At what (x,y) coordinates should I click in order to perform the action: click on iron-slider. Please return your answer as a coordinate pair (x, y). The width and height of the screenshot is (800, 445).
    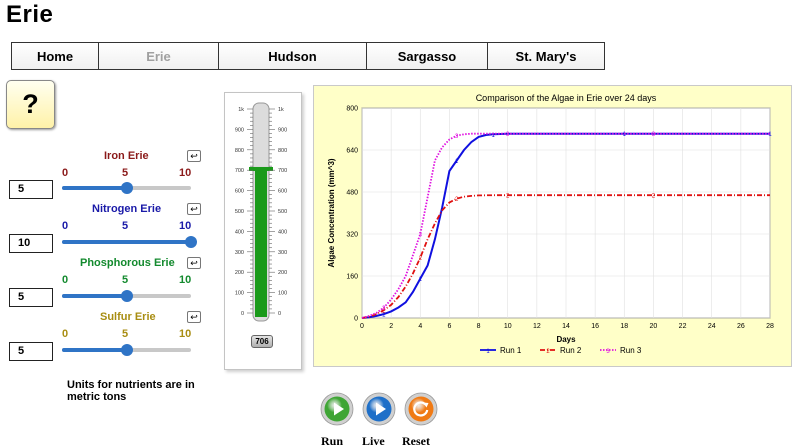
    Looking at the image, I should click on (126, 188).